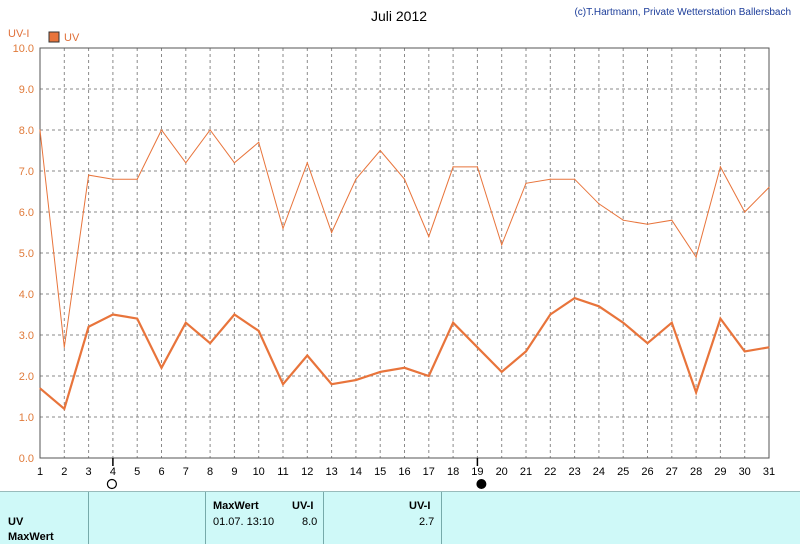 The image size is (800, 544). I want to click on info-col-avg: UV-I 2.7, so click(382, 518).